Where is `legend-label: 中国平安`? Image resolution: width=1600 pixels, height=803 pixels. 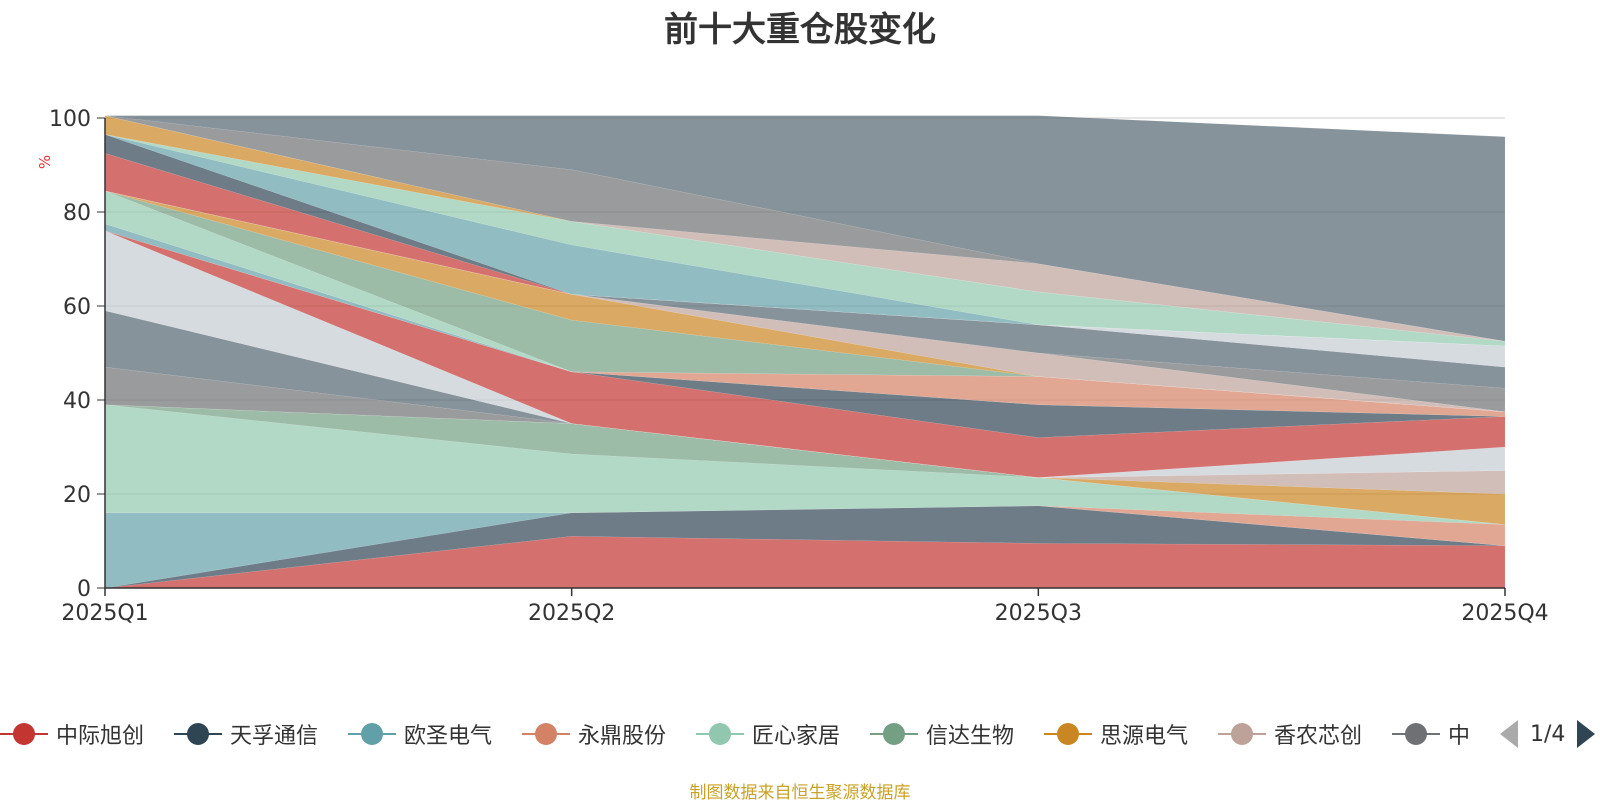 legend-label: 中国平安 is located at coordinates (1459, 736).